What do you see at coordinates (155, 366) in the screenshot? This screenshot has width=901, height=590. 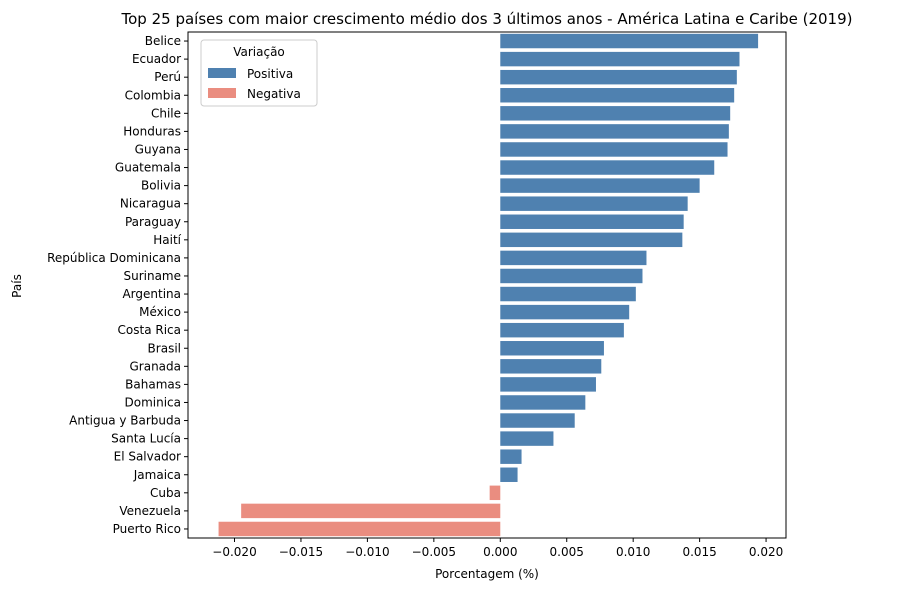 I see `y-tick-label: Granada` at bounding box center [155, 366].